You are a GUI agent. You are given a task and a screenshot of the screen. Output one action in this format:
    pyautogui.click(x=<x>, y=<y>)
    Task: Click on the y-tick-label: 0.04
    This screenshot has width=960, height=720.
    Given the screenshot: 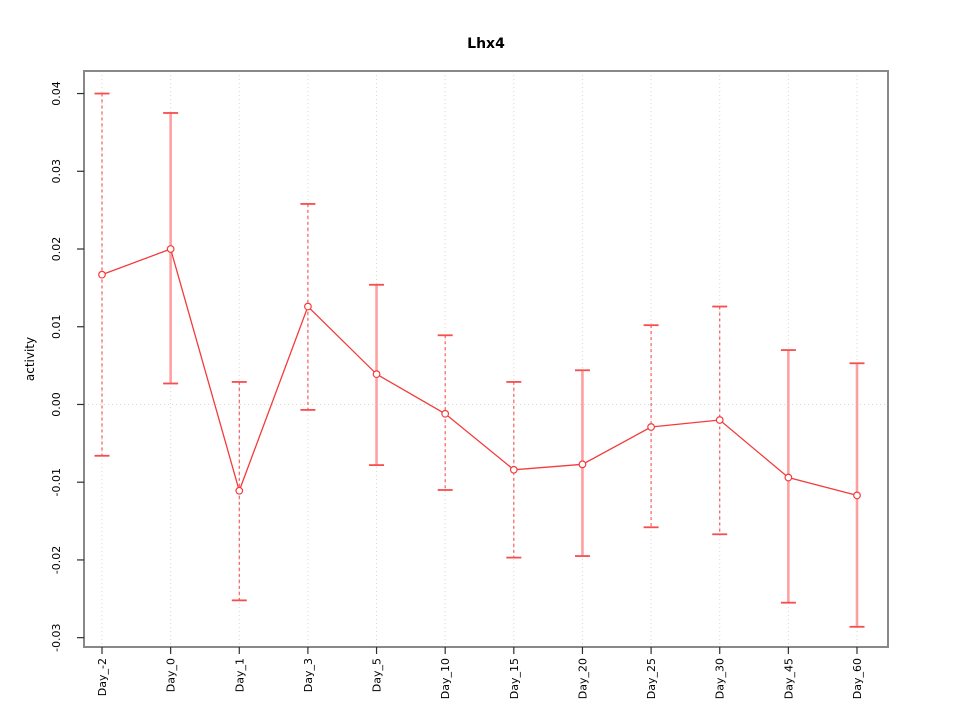 What is the action you would take?
    pyautogui.click(x=56, y=93)
    